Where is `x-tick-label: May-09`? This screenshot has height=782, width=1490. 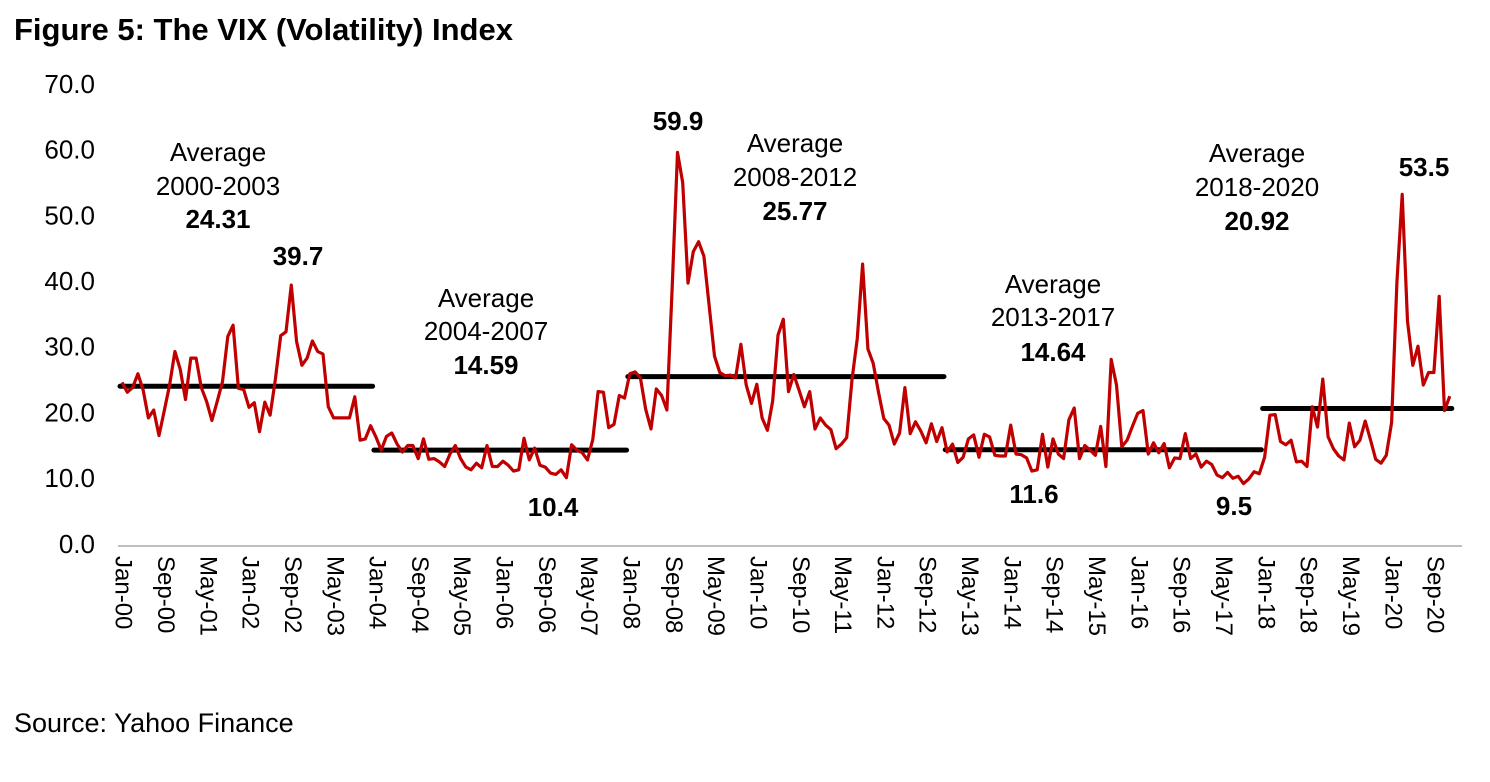
x-tick-label: May-09 is located at coordinates (715, 596).